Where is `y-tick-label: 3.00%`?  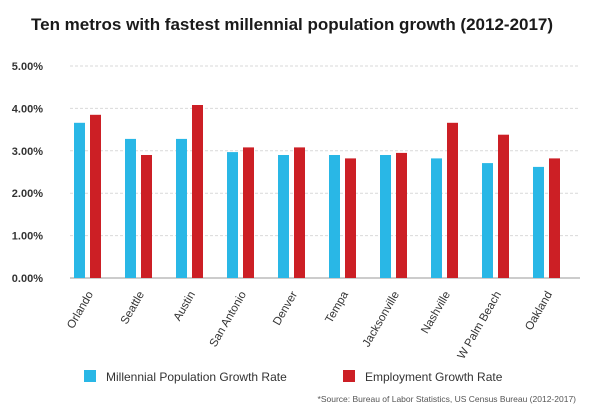
y-tick-label: 3.00% is located at coordinates (27, 152).